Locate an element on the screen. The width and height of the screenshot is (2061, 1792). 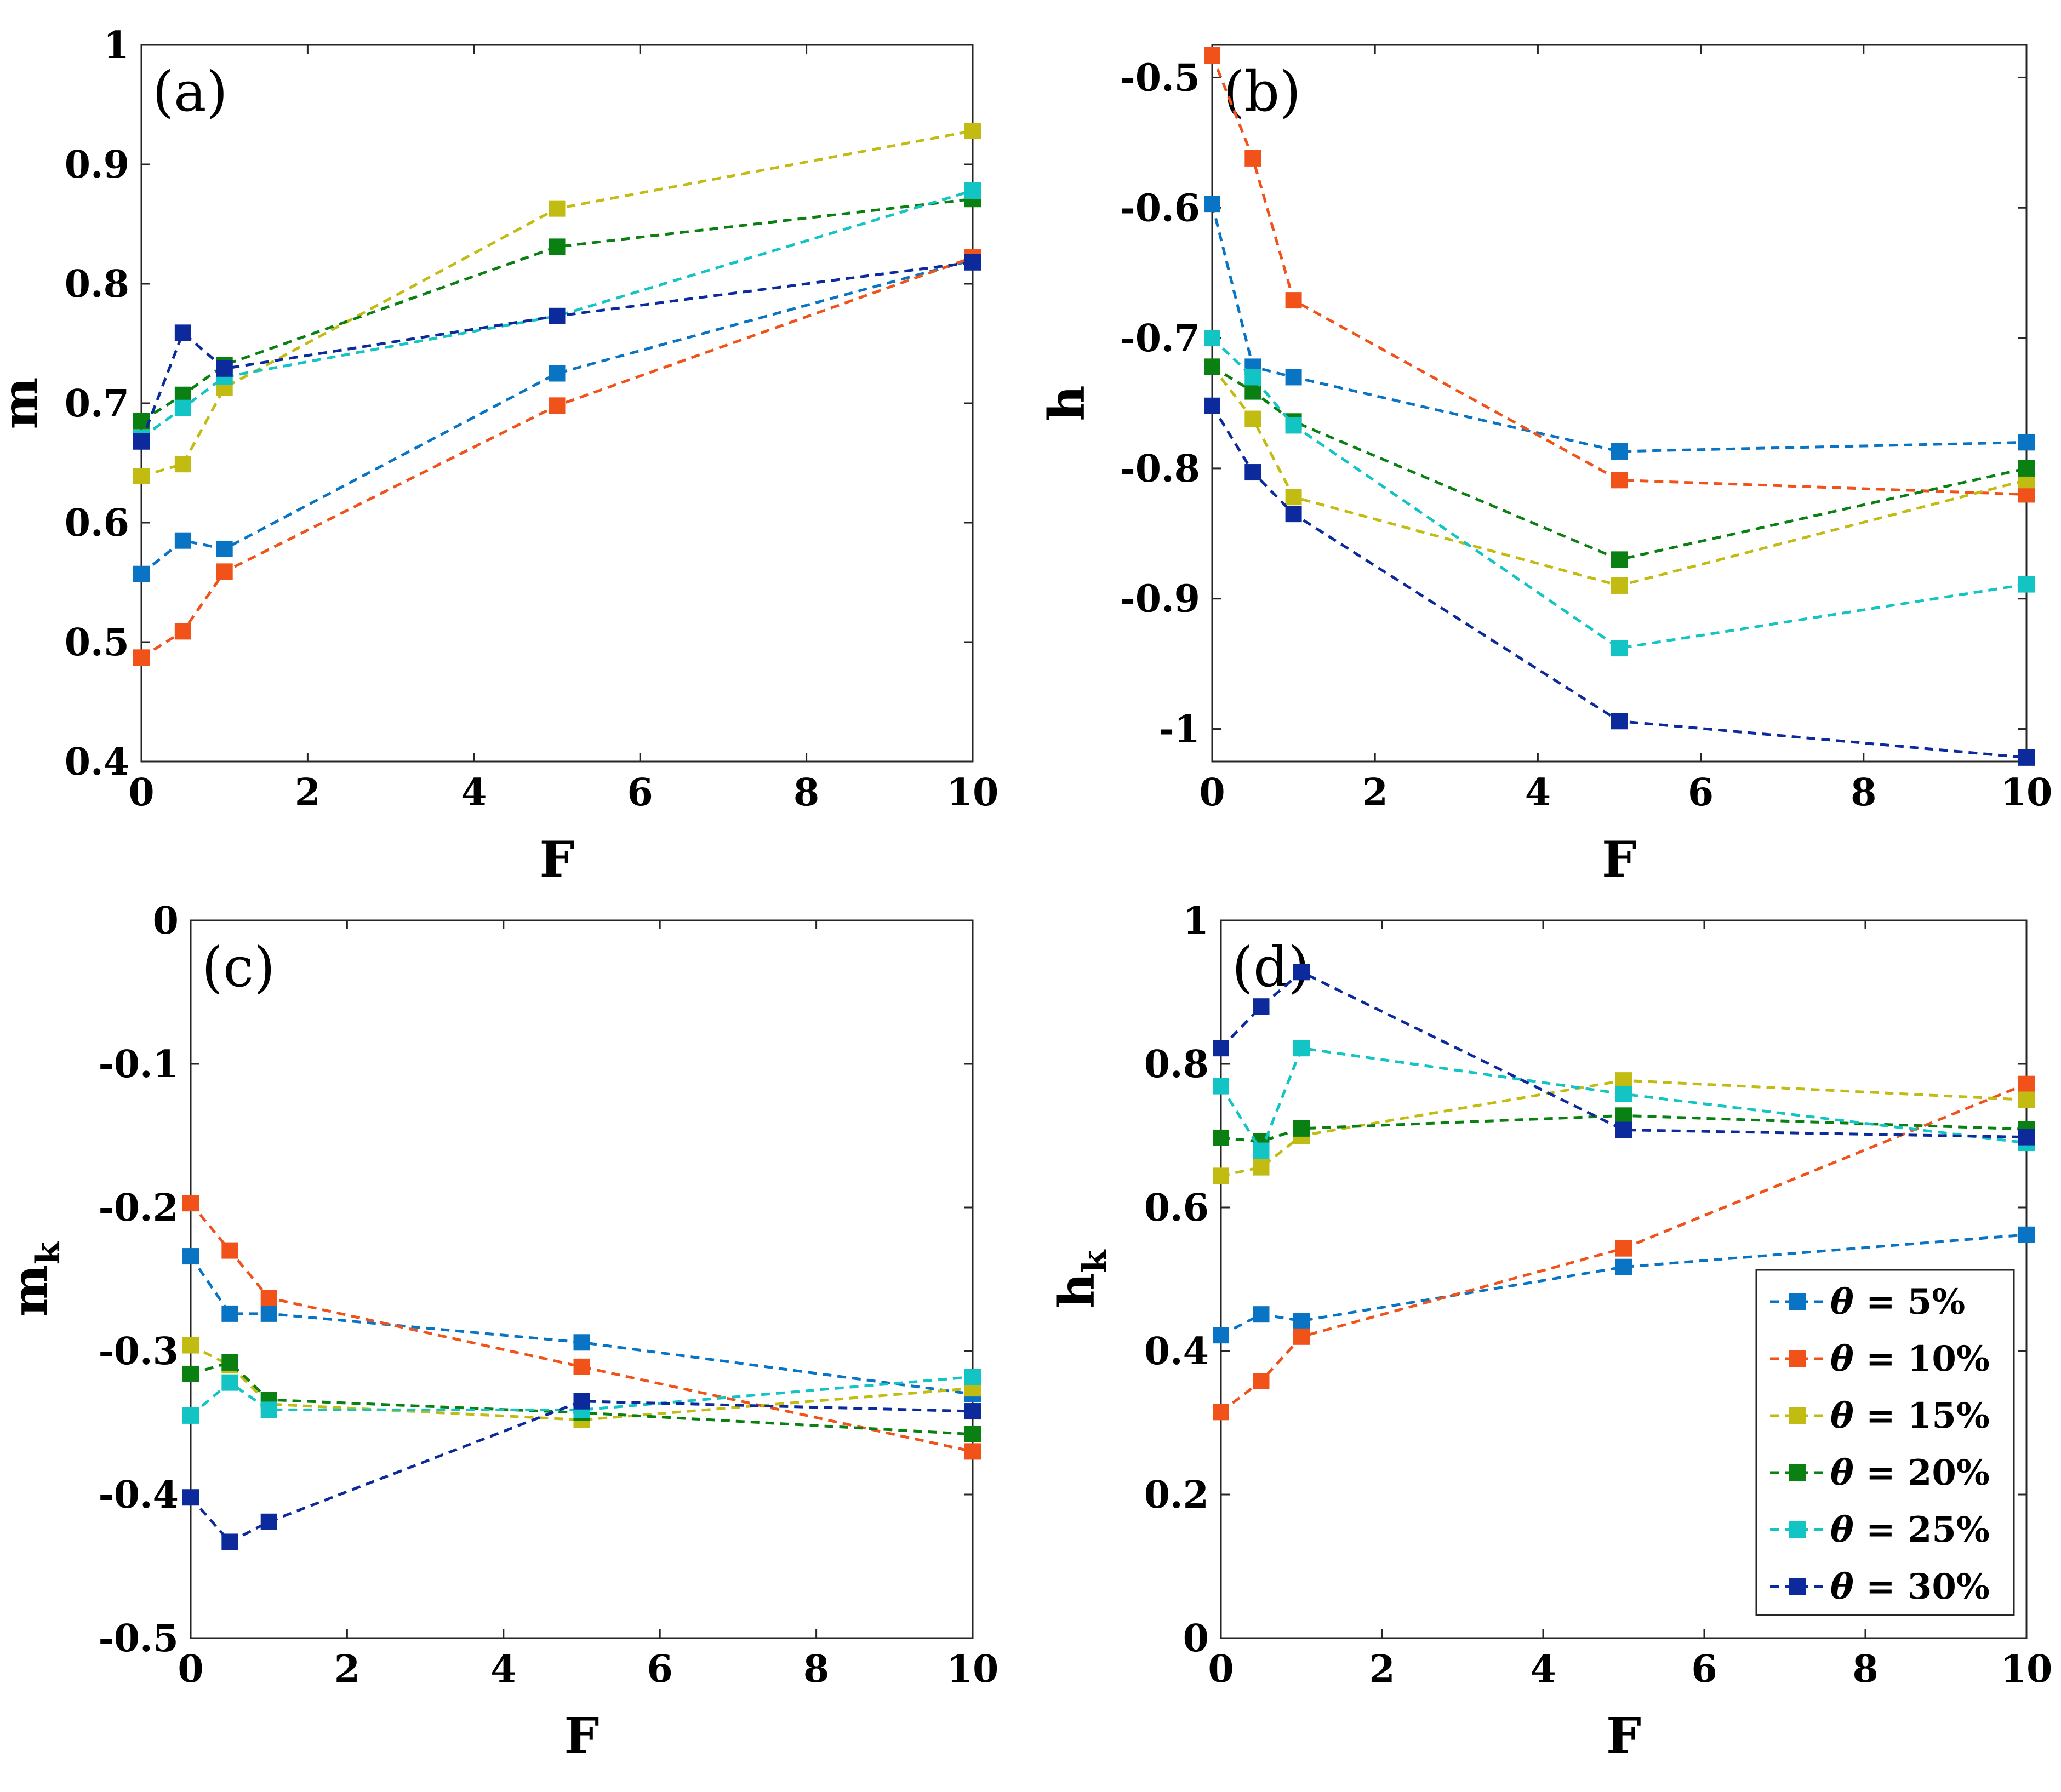
legend-label: θ = 5% is located at coordinates (1897, 1301).